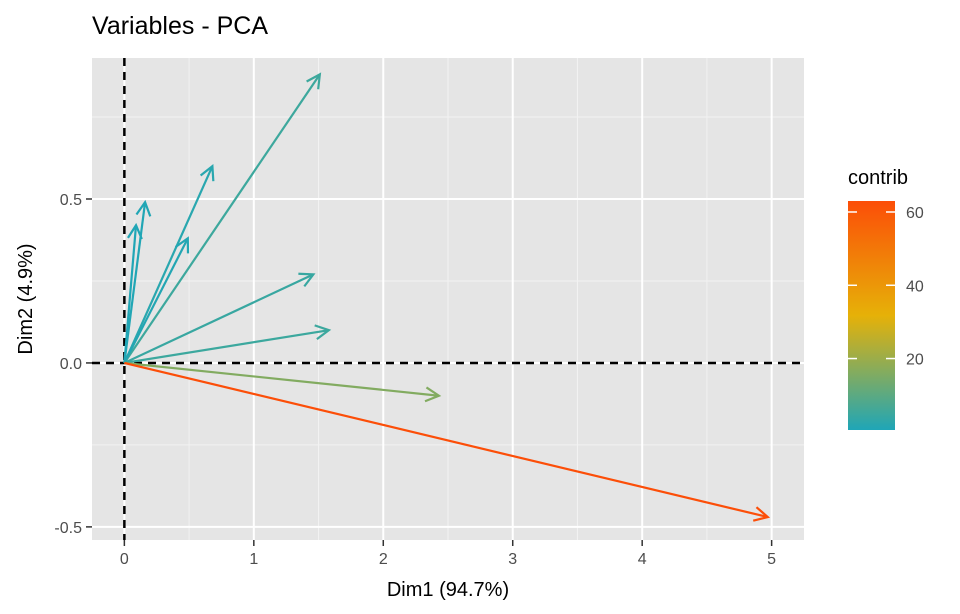 The image size is (960, 614). Describe the element at coordinates (871, 315) in the screenshot. I see `legend-colorbar` at that location.